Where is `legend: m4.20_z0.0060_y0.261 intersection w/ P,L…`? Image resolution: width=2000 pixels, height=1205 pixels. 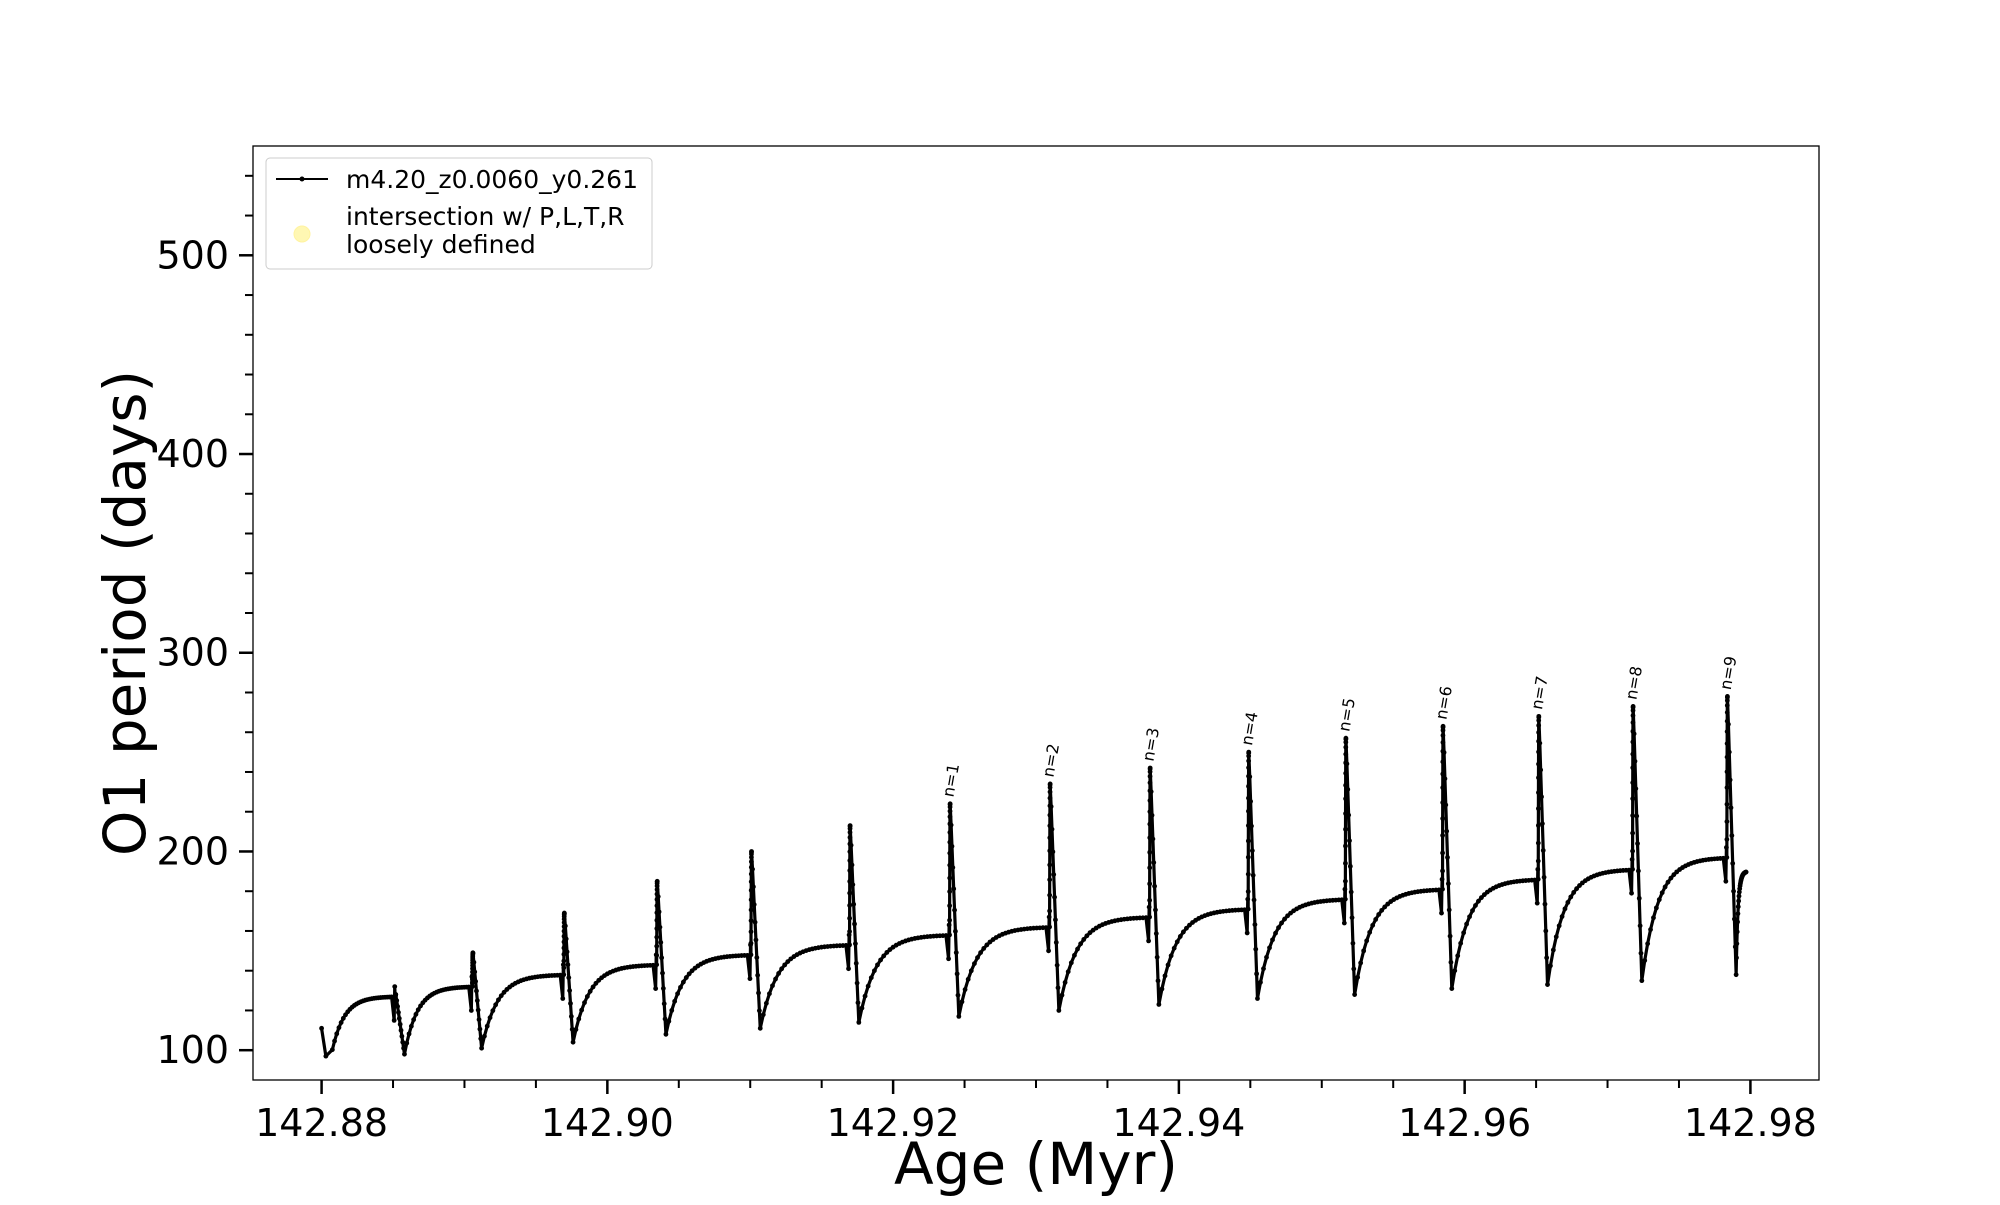 legend: m4.20_z0.0060_y0.261 intersection w/ P,L… is located at coordinates (459, 213).